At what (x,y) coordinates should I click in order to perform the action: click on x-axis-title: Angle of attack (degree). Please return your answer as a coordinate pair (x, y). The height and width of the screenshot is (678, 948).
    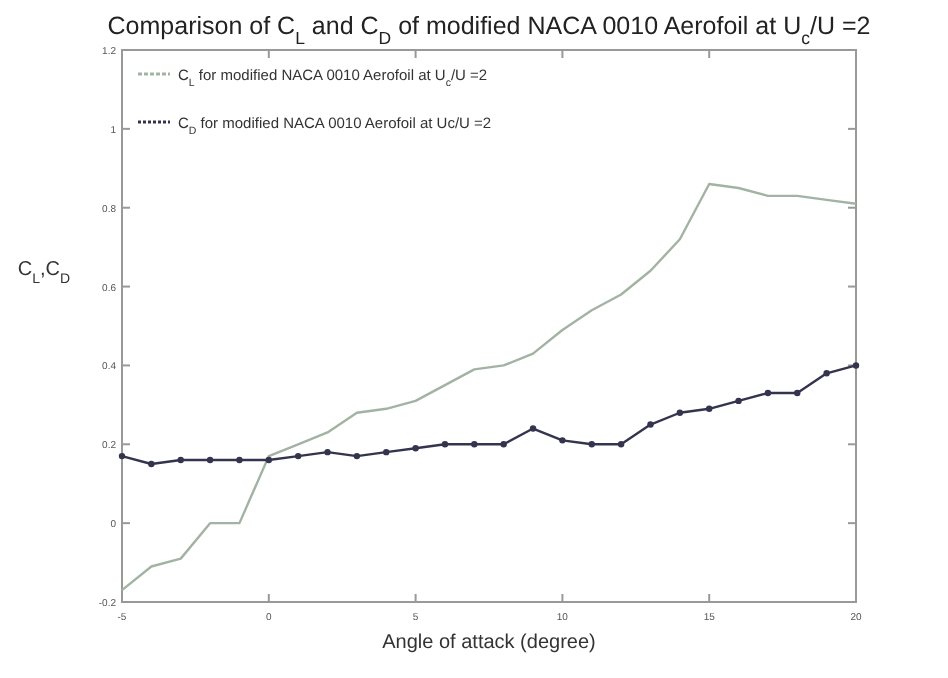
    Looking at the image, I should click on (489, 643).